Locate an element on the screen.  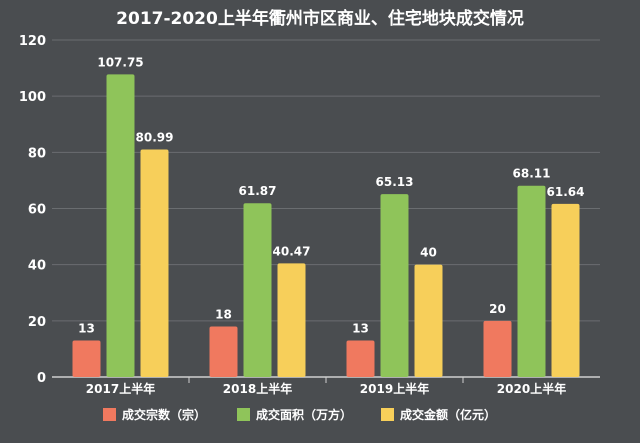
data-label: 20 is located at coordinates (497, 309).